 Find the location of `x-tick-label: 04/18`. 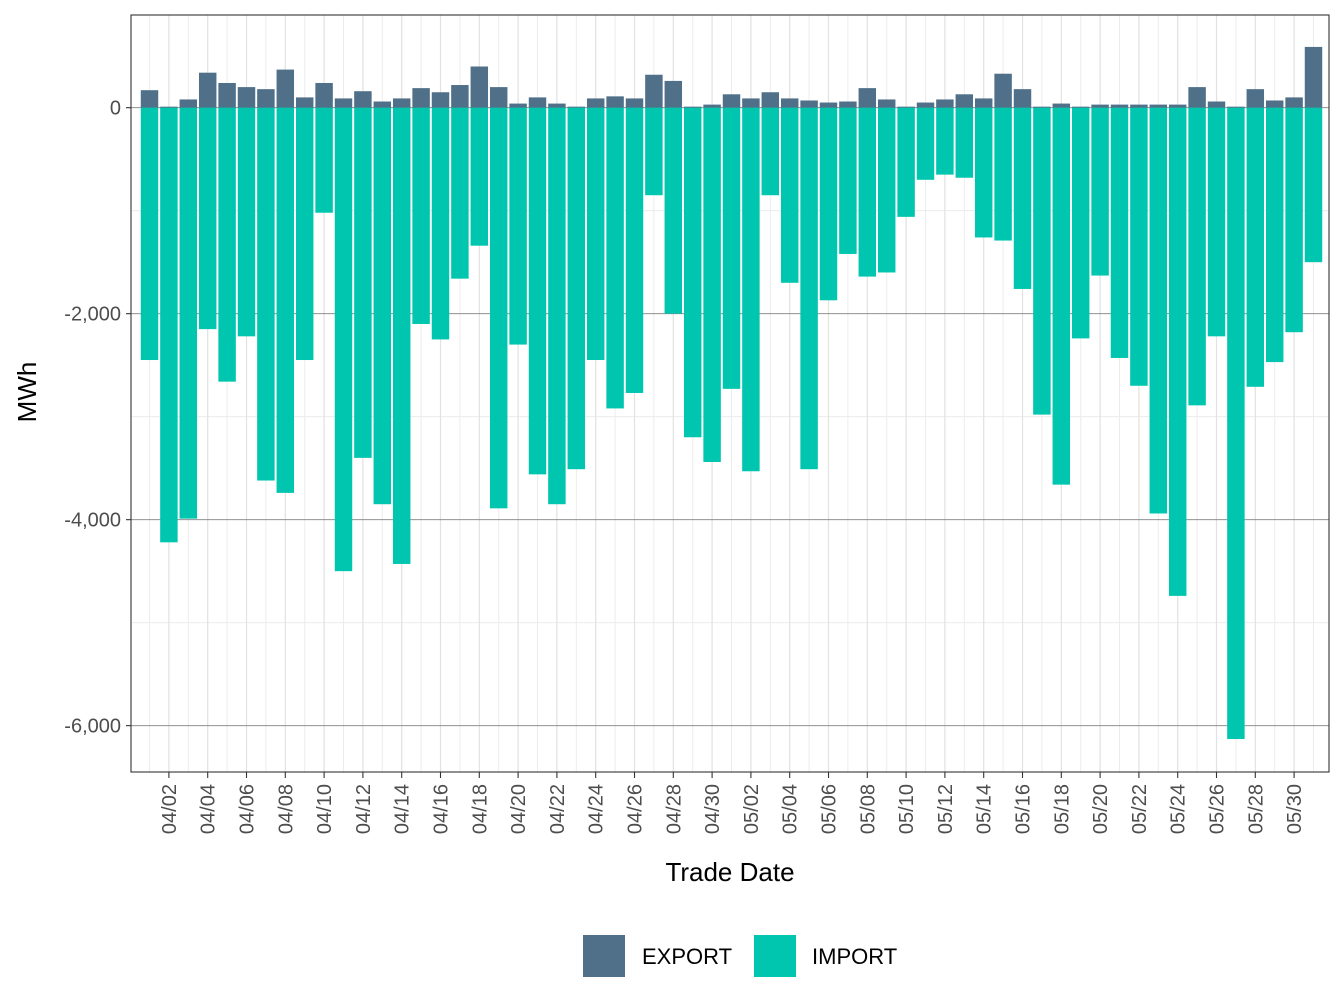

x-tick-label: 04/18 is located at coordinates (480, 809).